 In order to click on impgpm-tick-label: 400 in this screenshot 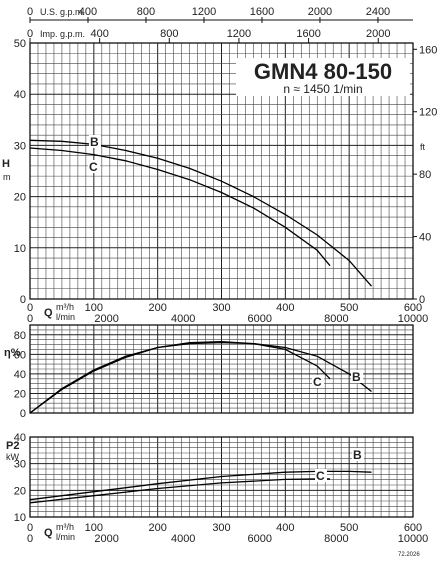, I will do `click(99, 34)`.